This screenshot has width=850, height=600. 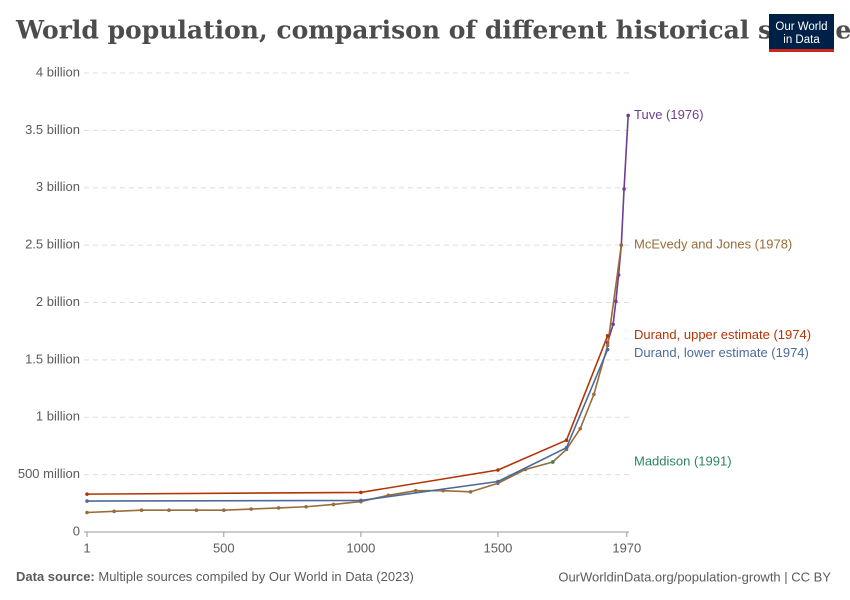 I want to click on x-tick-label: 1970, so click(x=626, y=547).